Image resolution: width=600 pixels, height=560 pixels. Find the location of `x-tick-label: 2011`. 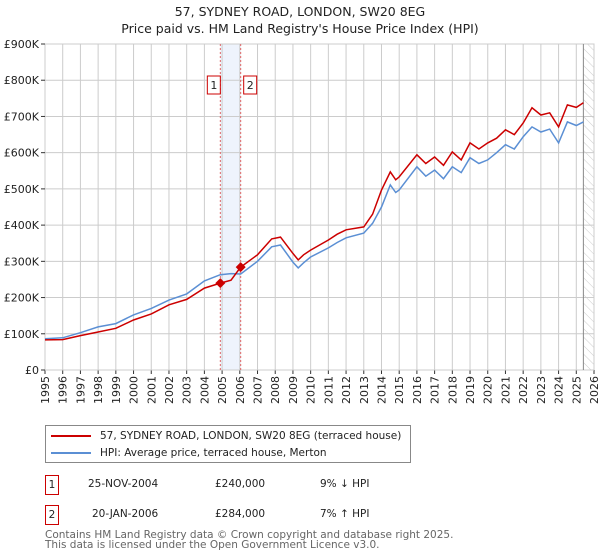

x-tick-label: 2011 is located at coordinates (328, 390).